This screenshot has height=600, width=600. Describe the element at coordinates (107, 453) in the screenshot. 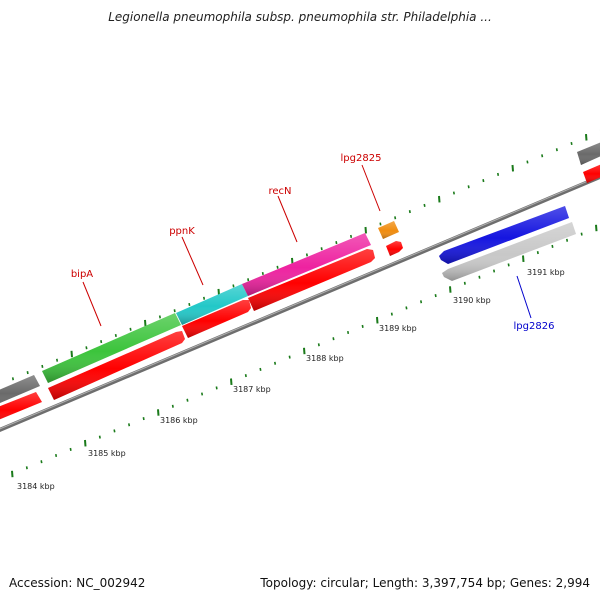

I see `scale-label-3185: 3185 kbp` at that location.